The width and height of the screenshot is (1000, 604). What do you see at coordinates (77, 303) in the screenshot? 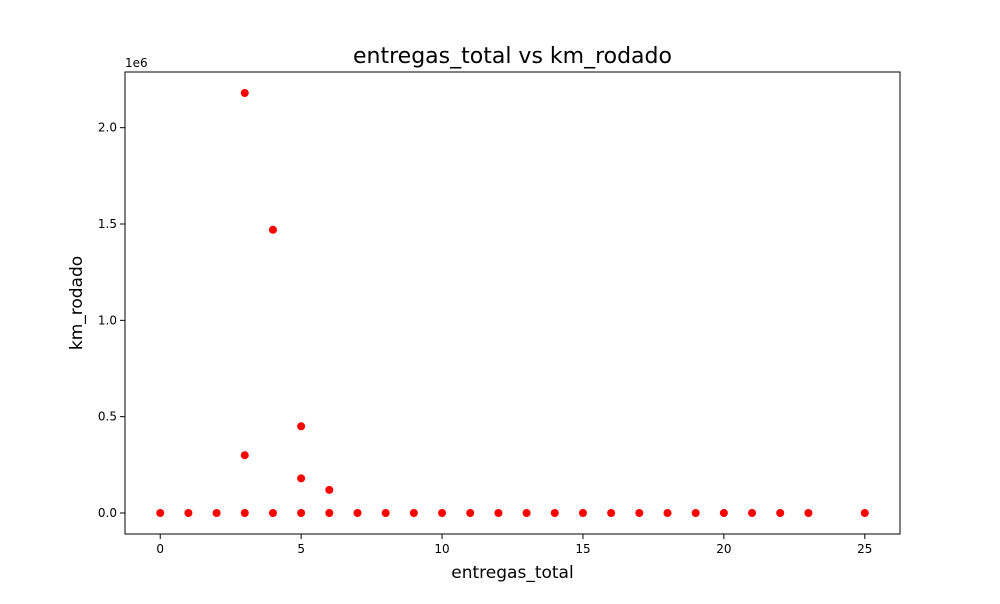
I see `y-axis-label: km_rodado` at bounding box center [77, 303].